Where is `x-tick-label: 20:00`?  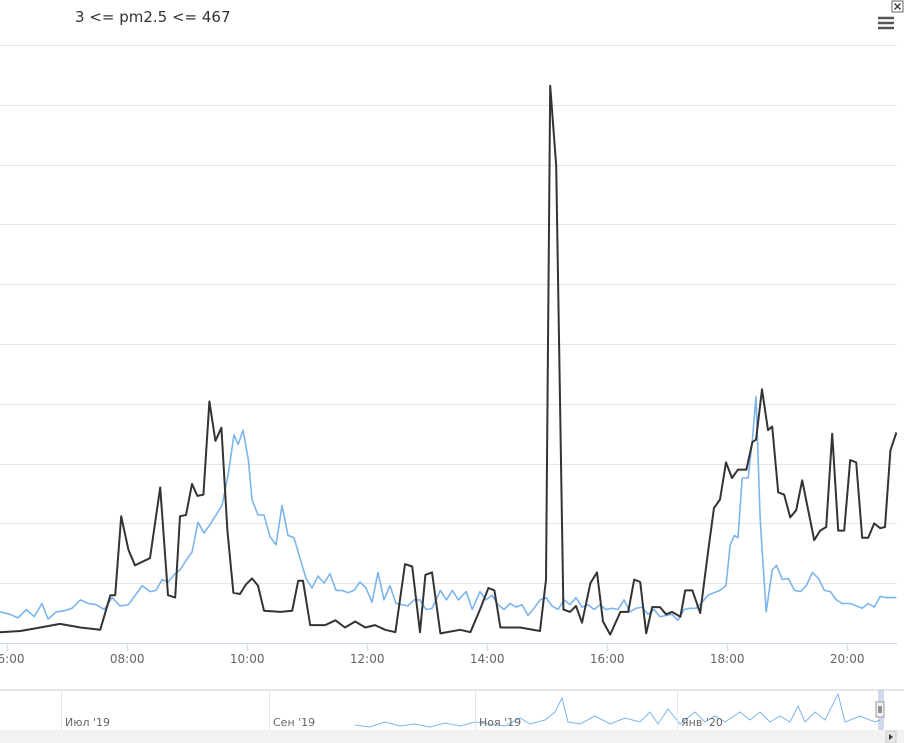 x-tick-label: 20:00 is located at coordinates (847, 659).